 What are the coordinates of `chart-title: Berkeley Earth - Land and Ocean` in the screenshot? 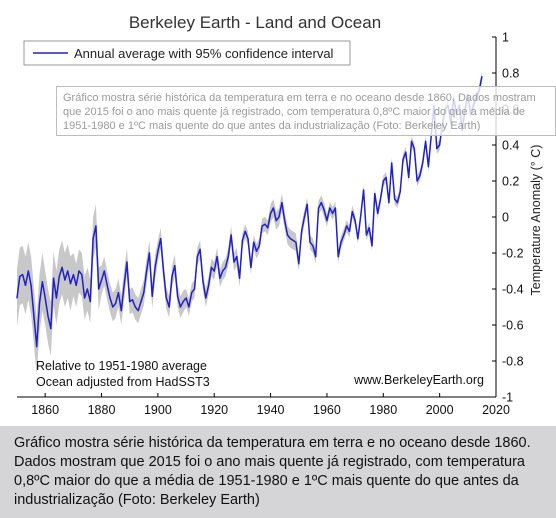 It's located at (255, 22).